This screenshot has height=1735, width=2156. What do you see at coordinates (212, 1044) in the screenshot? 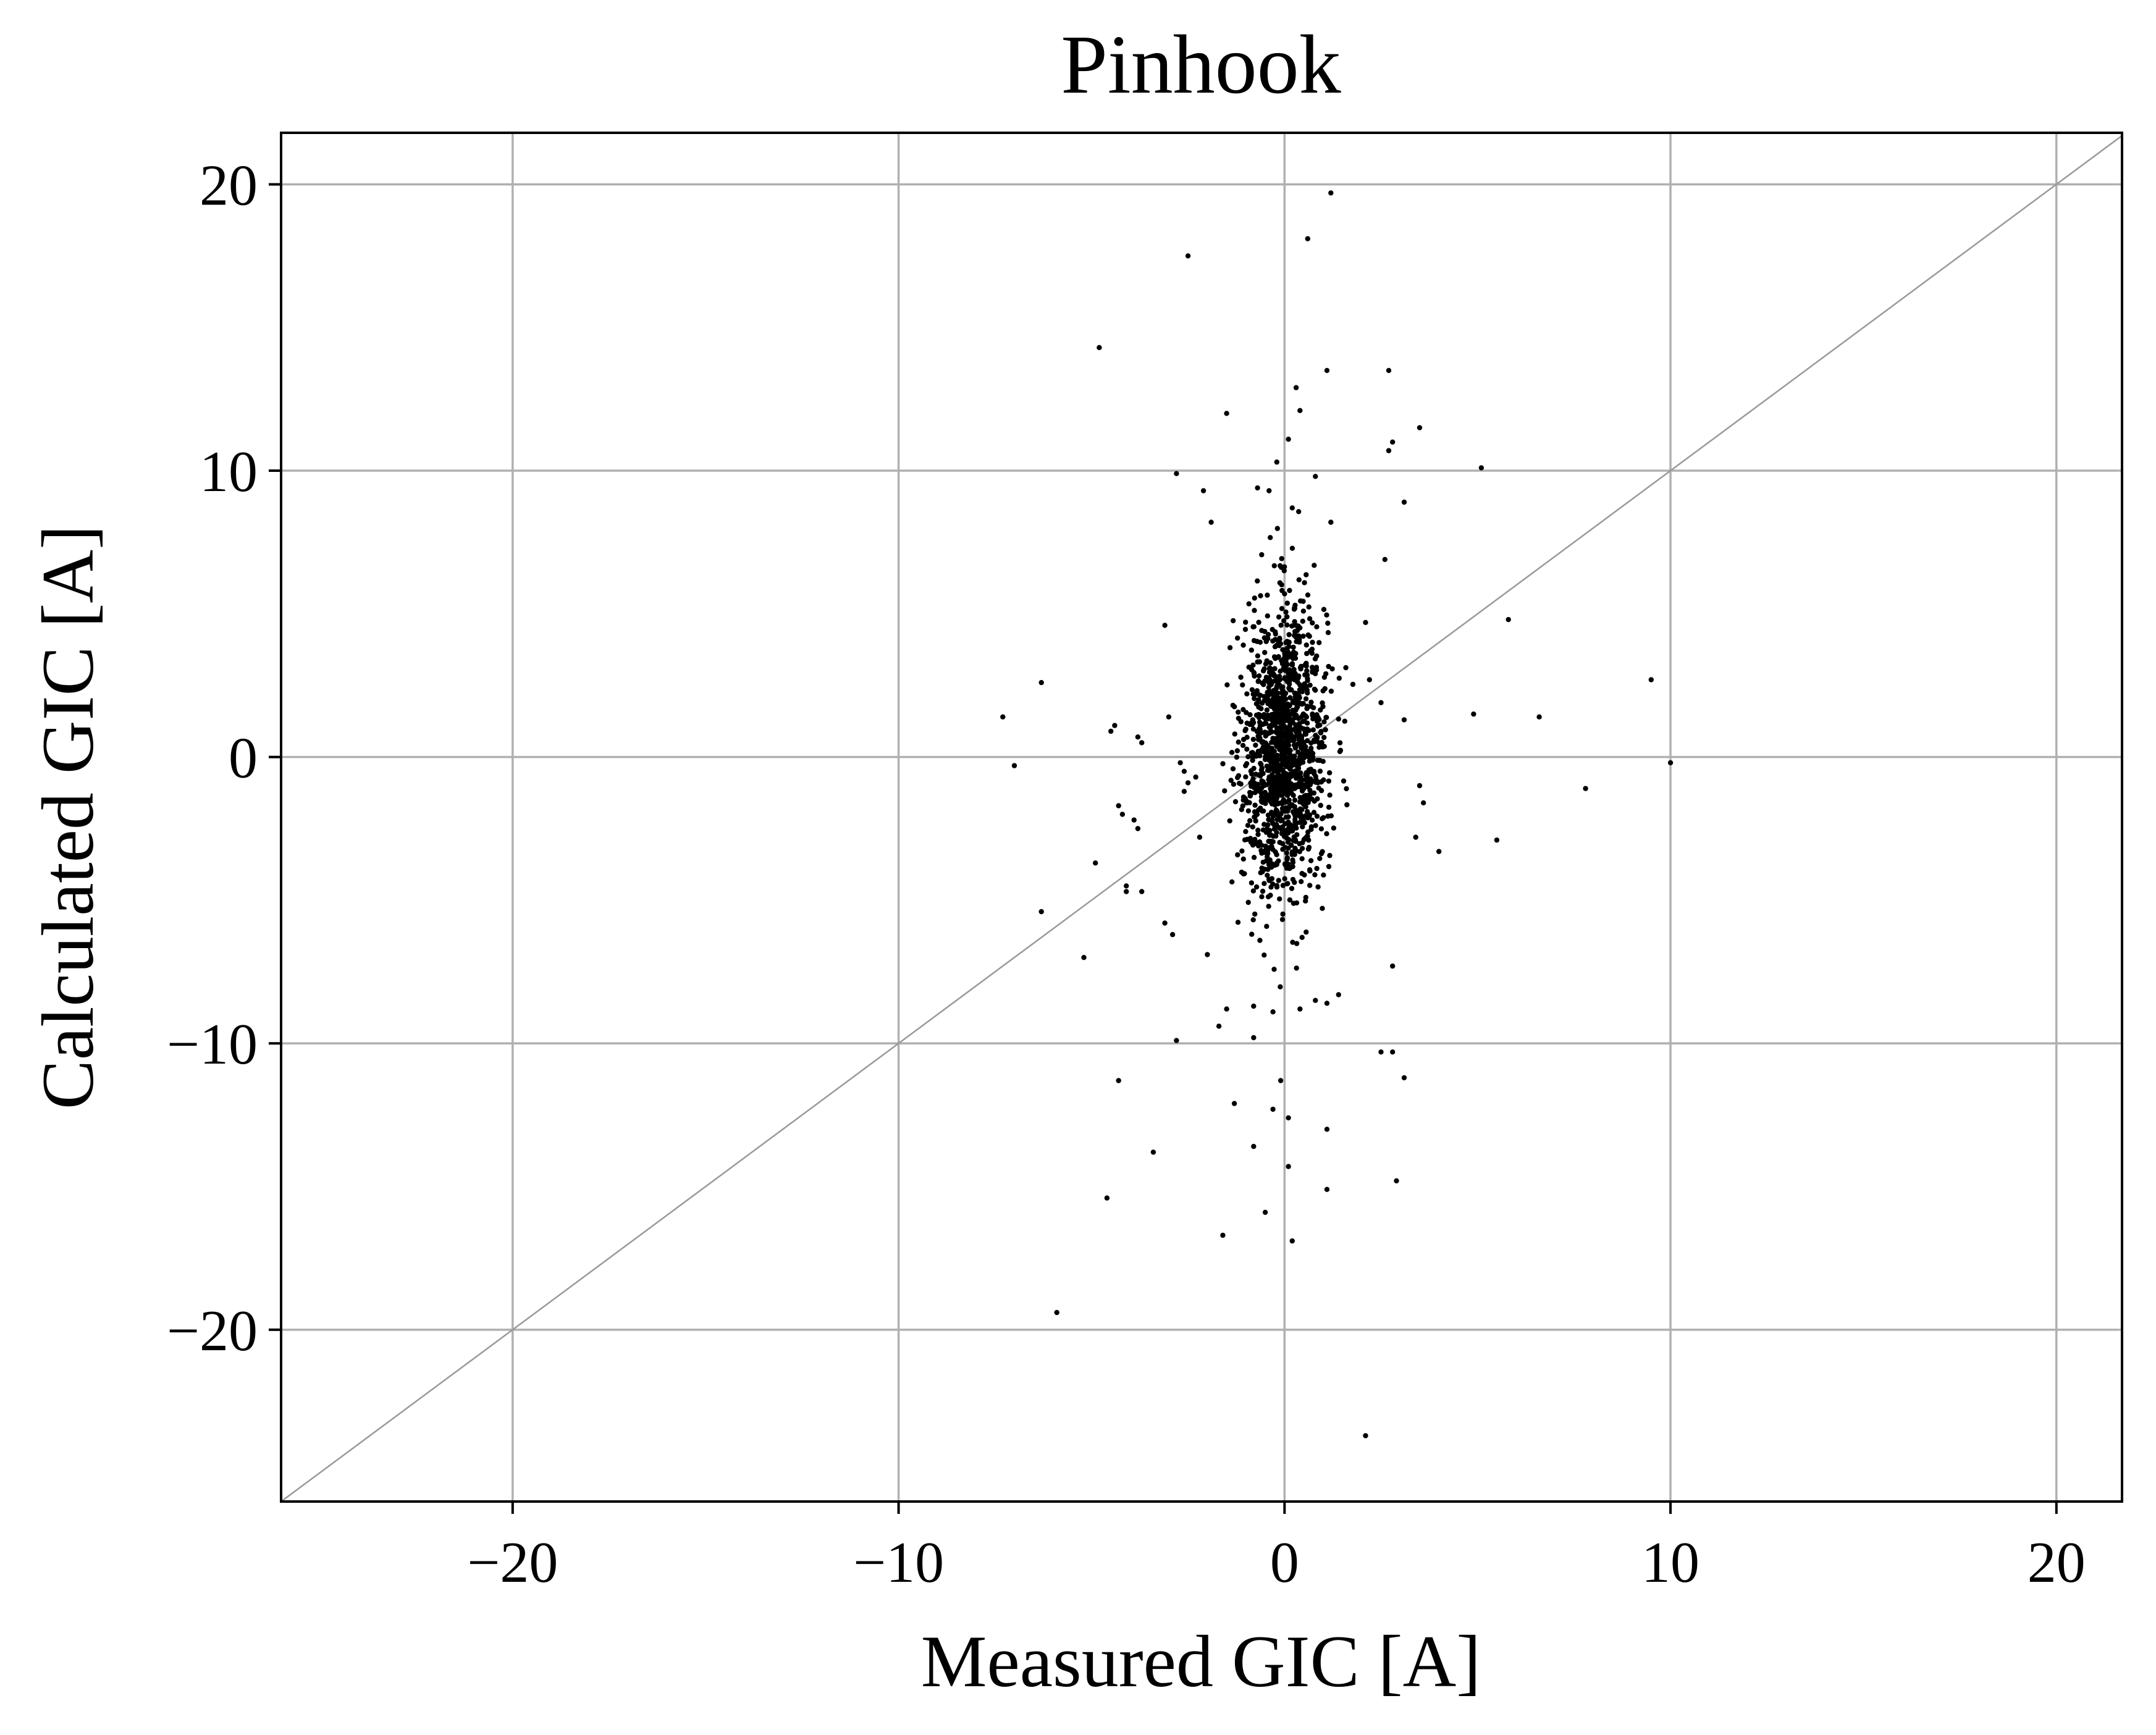
I see `y-tick-label: −10` at bounding box center [212, 1044].